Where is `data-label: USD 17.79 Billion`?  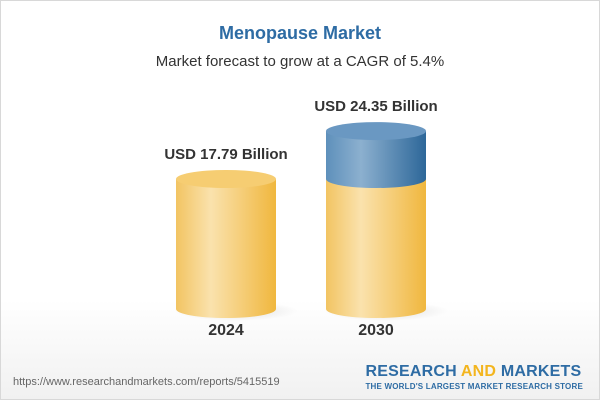
data-label: USD 17.79 Billion is located at coordinates (225, 154).